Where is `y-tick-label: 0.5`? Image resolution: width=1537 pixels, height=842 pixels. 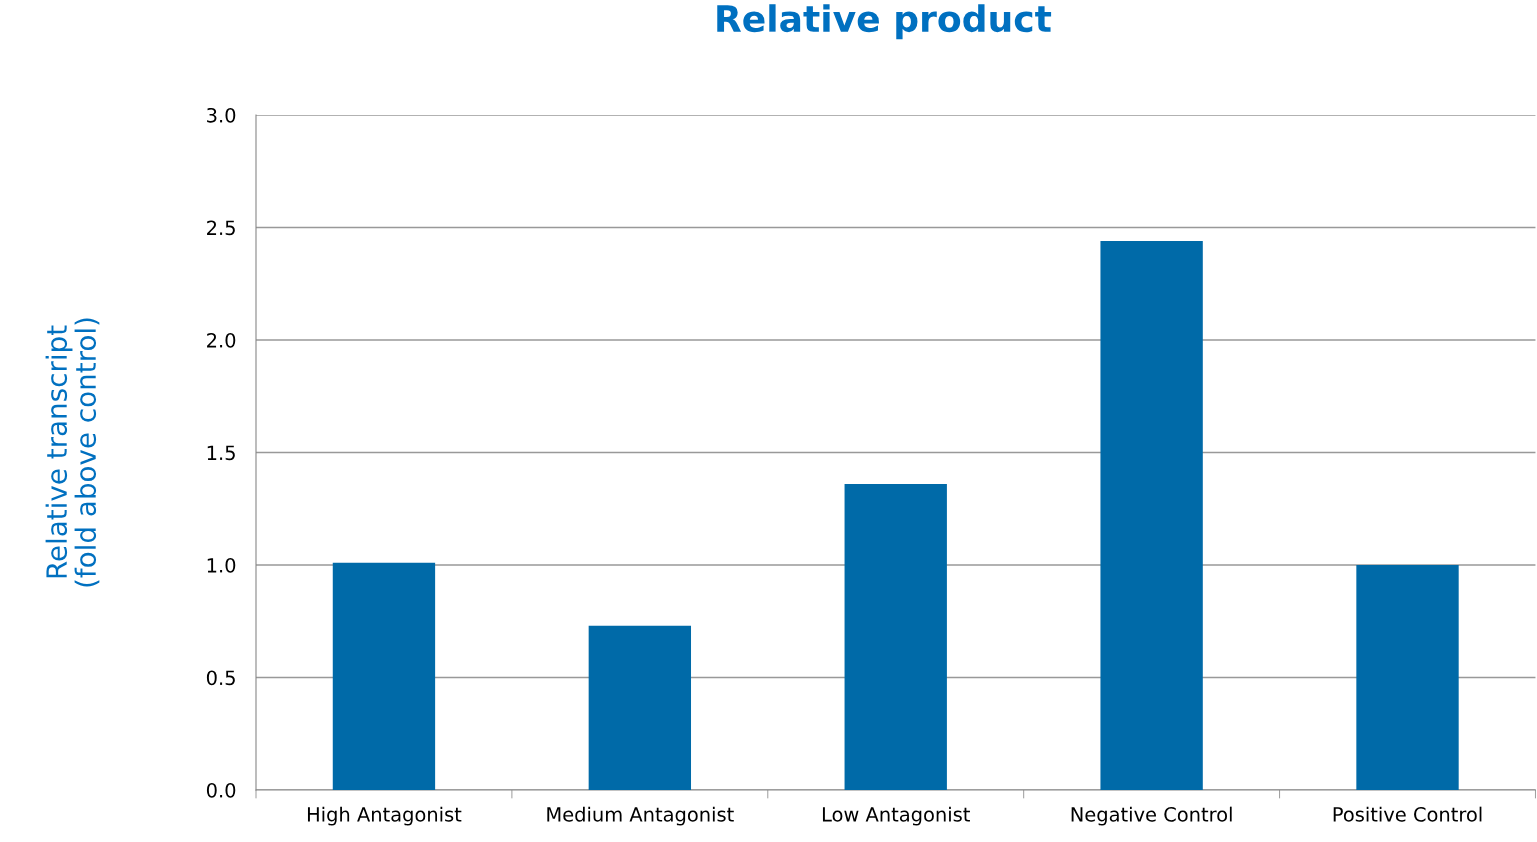 y-tick-label: 0.5 is located at coordinates (220, 678).